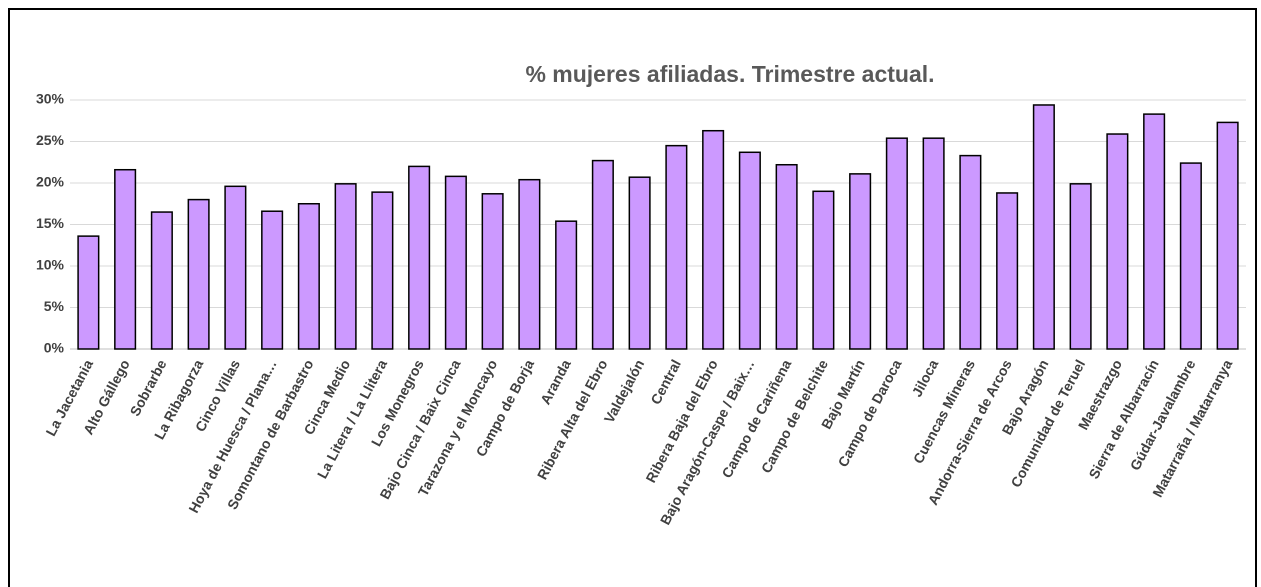  What do you see at coordinates (50, 140) in the screenshot?
I see `y-tick-label: 25%` at bounding box center [50, 140].